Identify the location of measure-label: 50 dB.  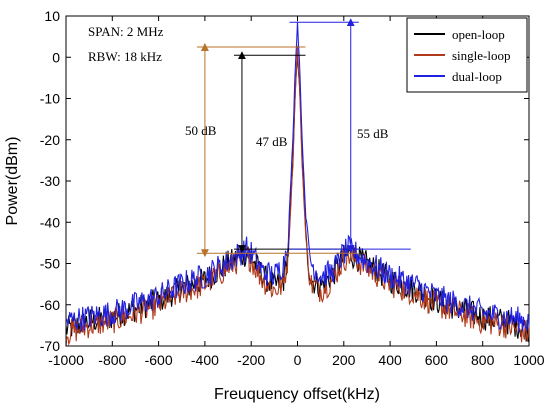
(201, 130).